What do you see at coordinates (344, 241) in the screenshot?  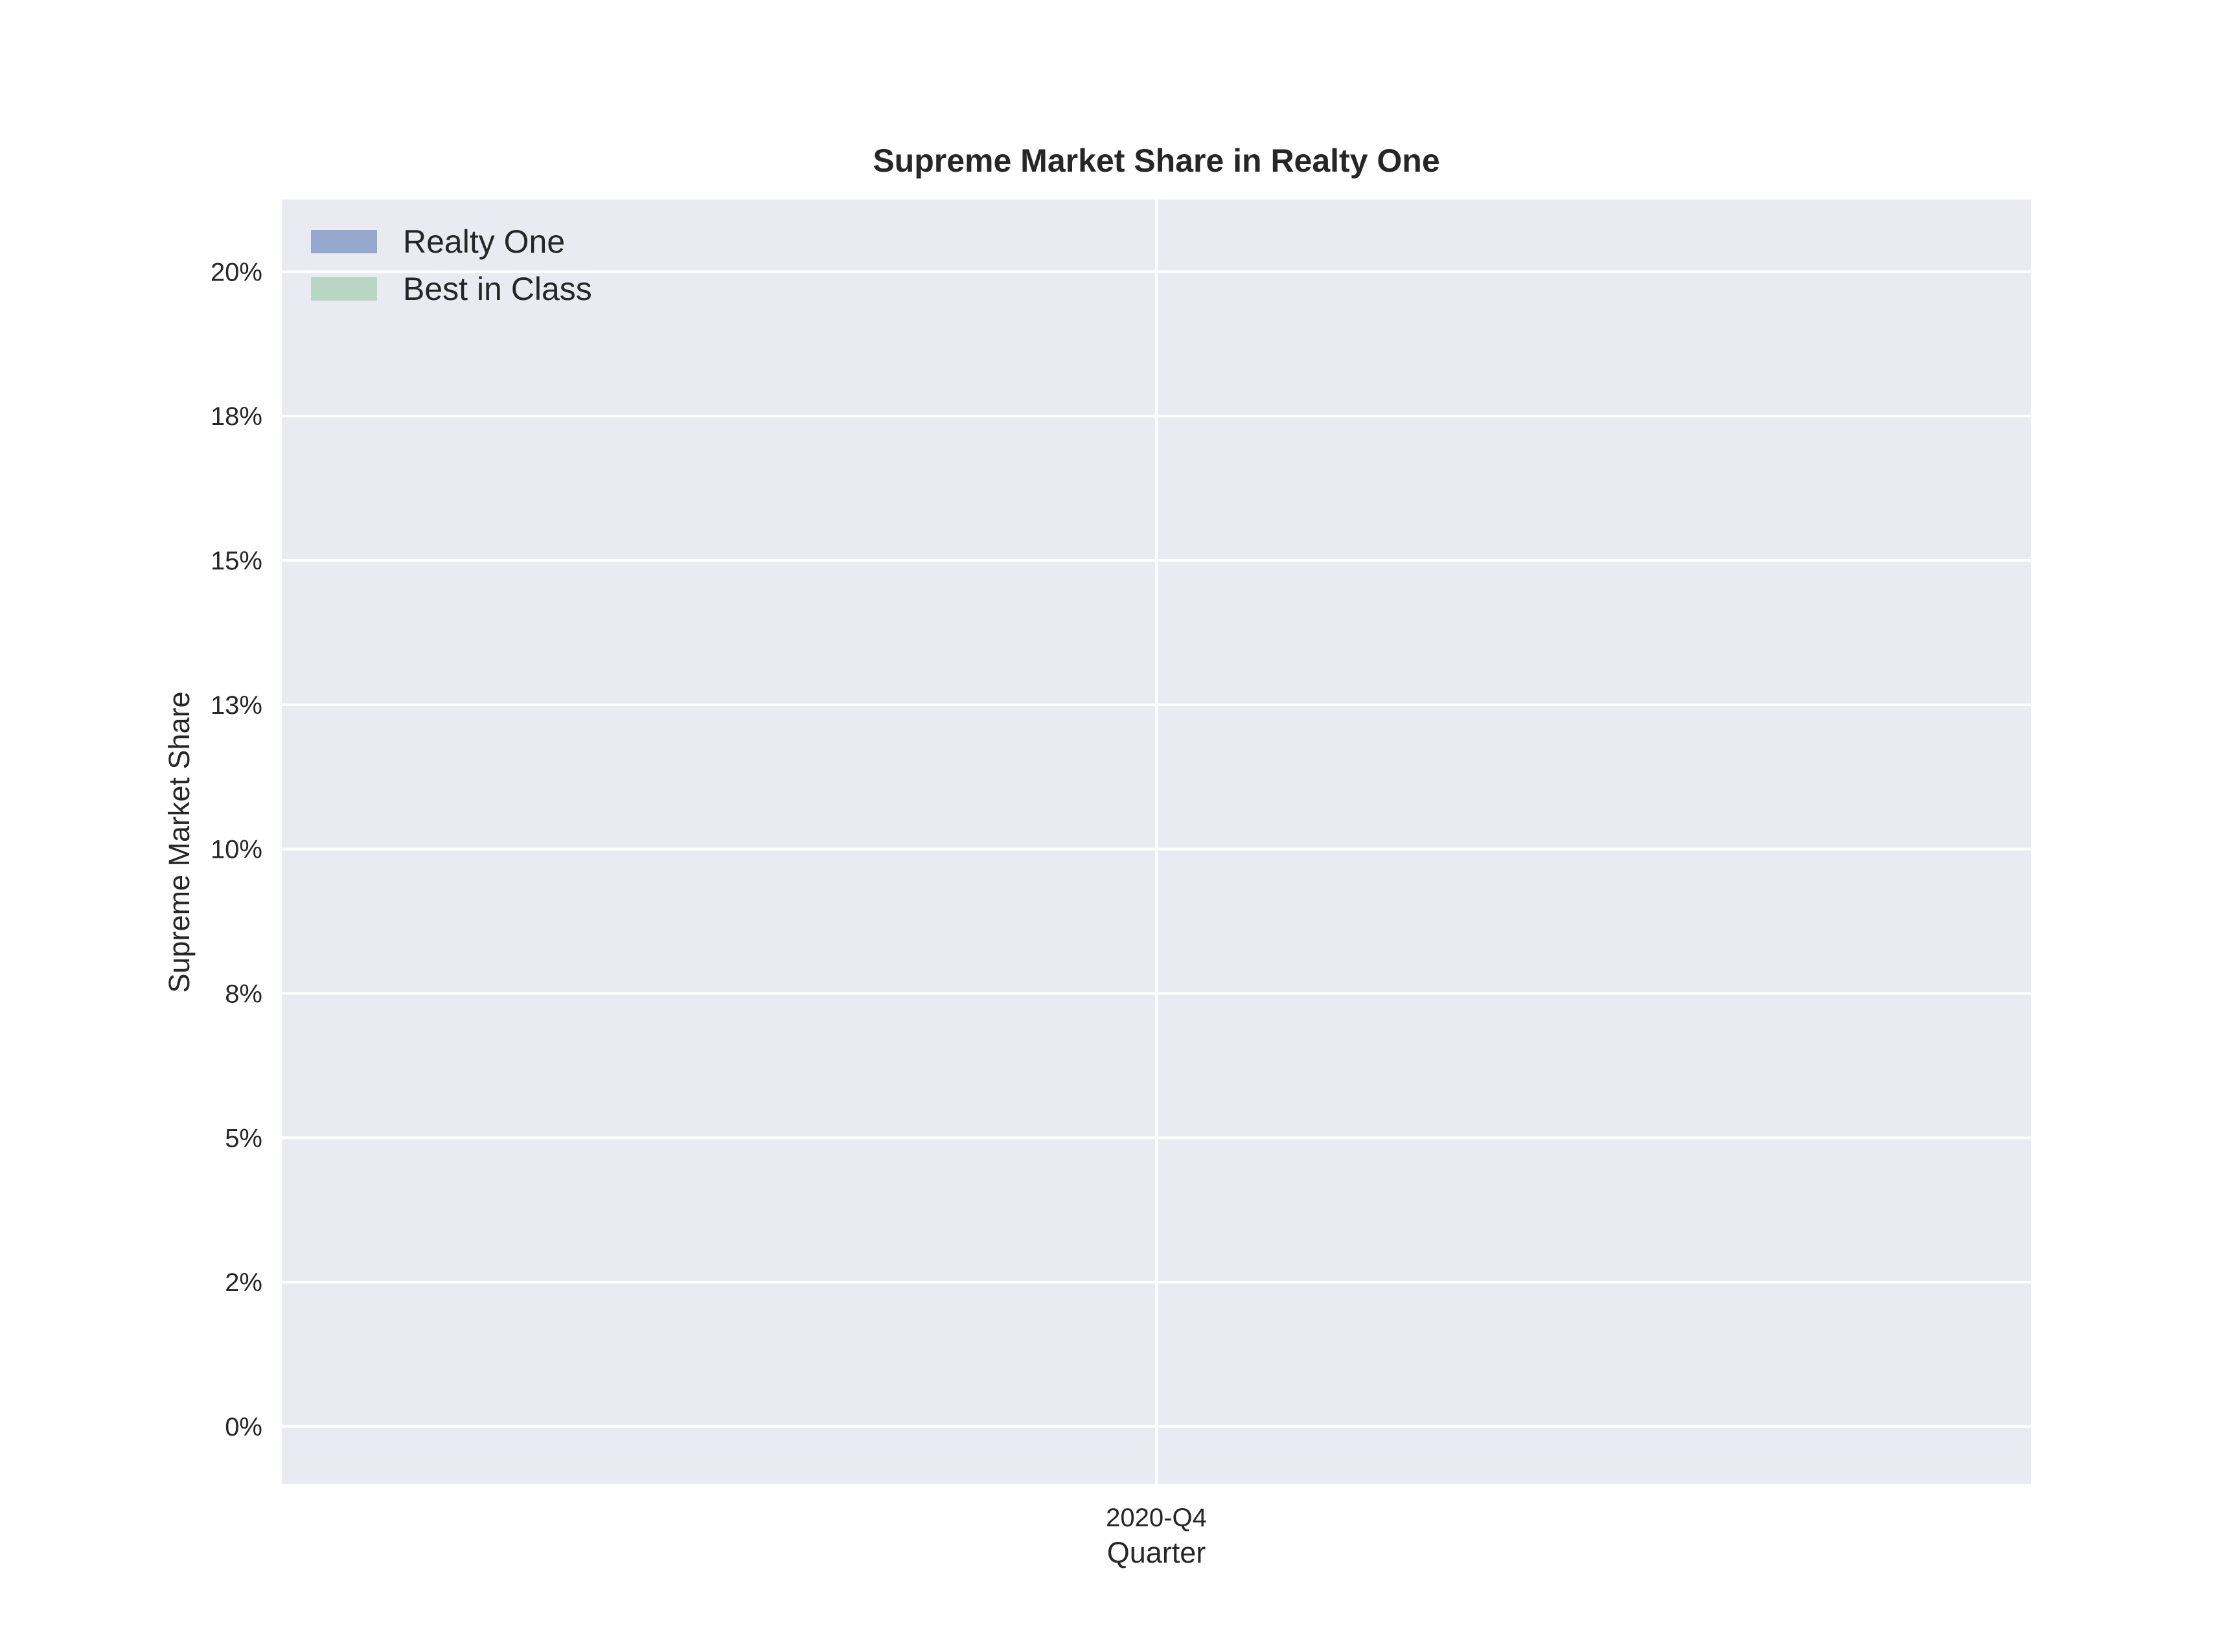 I see `legend-swatch-realty-one` at bounding box center [344, 241].